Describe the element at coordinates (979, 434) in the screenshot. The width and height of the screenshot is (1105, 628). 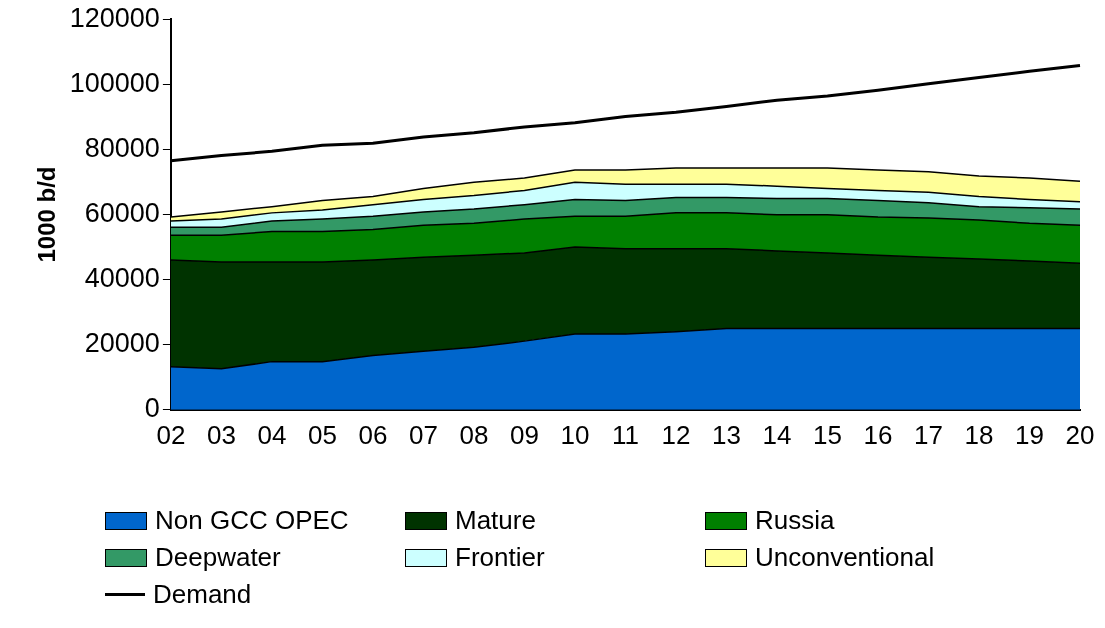
I see `x-tick-label: 18` at that location.